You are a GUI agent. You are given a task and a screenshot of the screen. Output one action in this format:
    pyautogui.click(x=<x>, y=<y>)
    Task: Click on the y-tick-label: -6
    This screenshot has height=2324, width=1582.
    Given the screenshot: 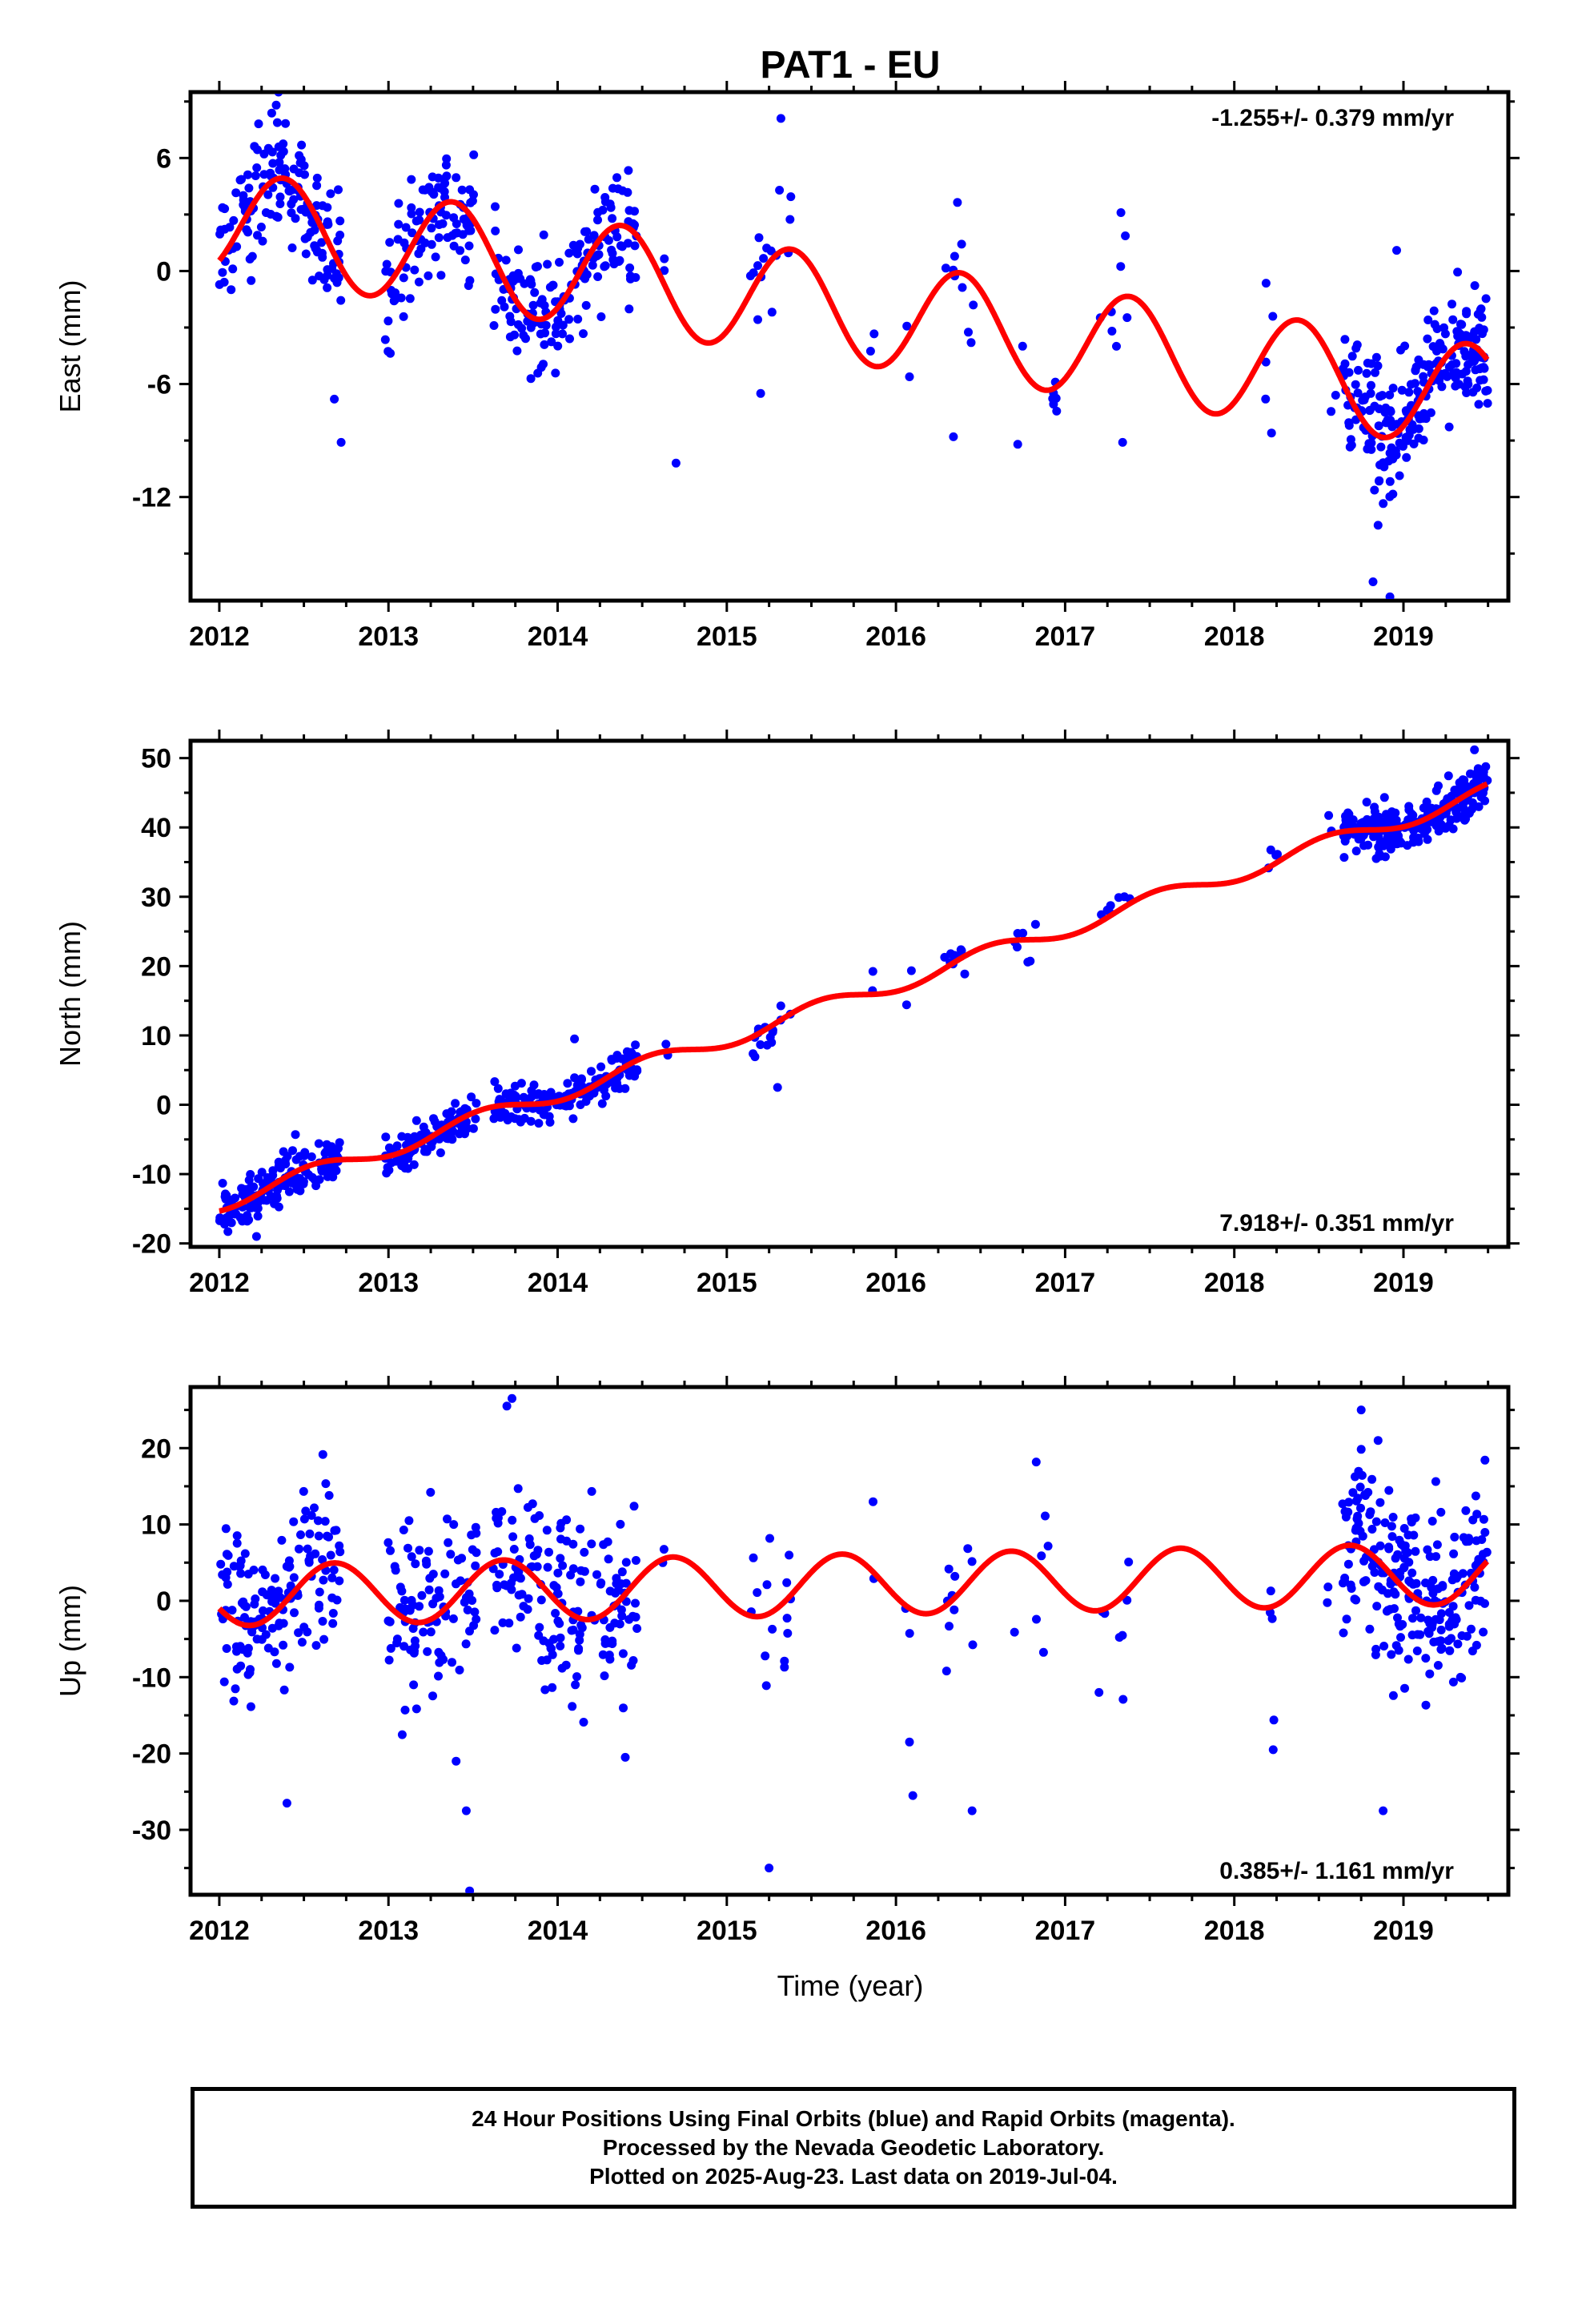 What is the action you would take?
    pyautogui.click(x=159, y=385)
    